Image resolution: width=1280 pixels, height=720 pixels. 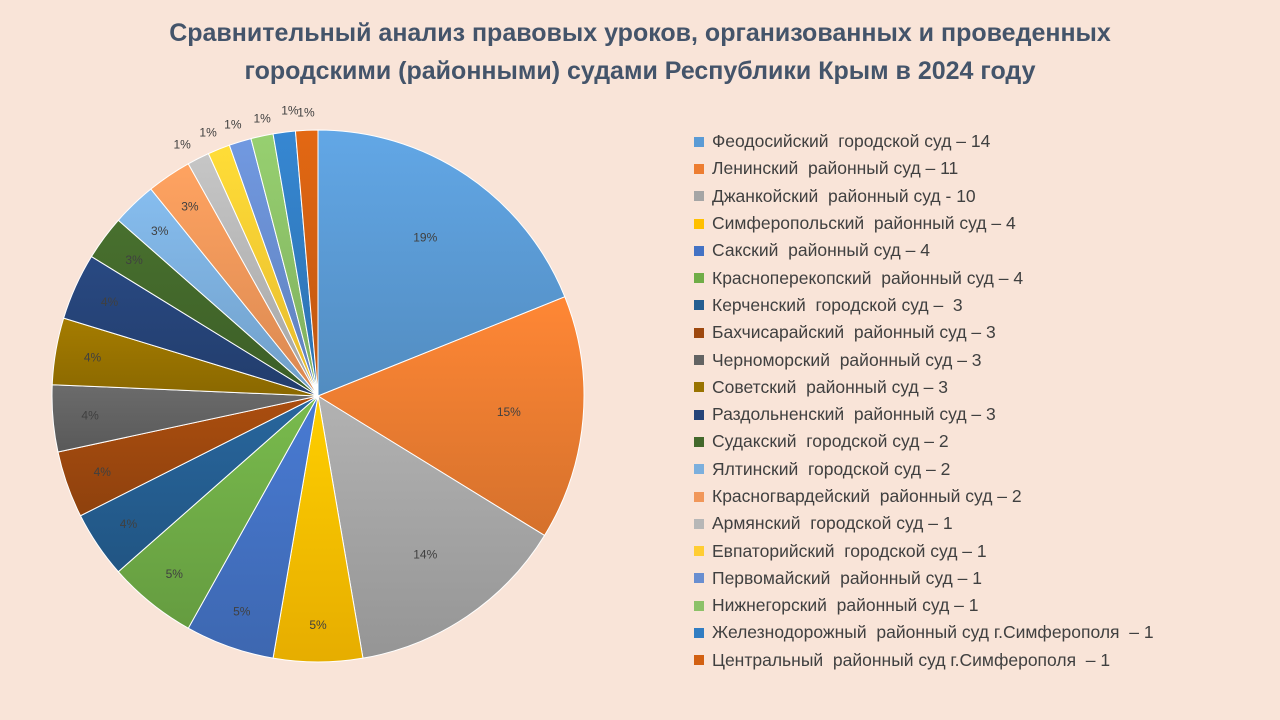 What do you see at coordinates (847, 359) in the screenshot?
I see `legend-label: Черноморский районный суд – 3` at bounding box center [847, 359].